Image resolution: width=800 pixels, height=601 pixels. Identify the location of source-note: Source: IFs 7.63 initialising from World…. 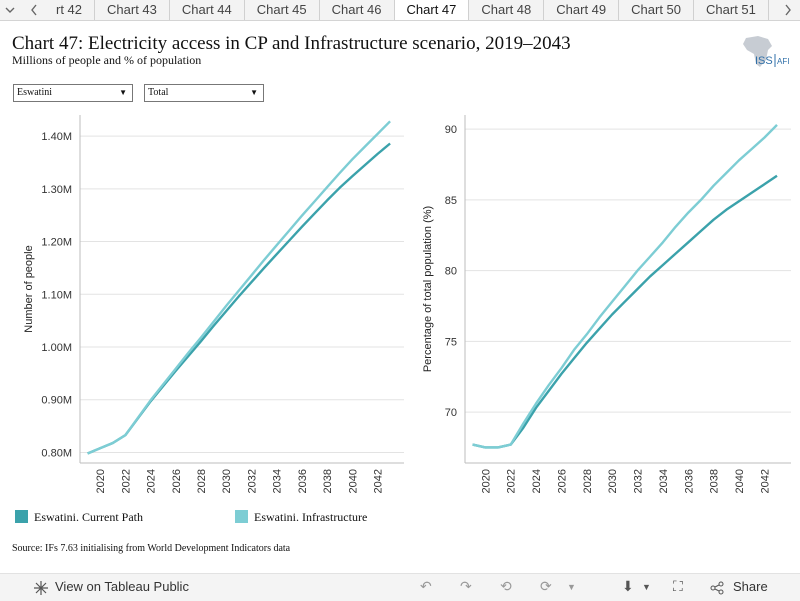
(151, 548).